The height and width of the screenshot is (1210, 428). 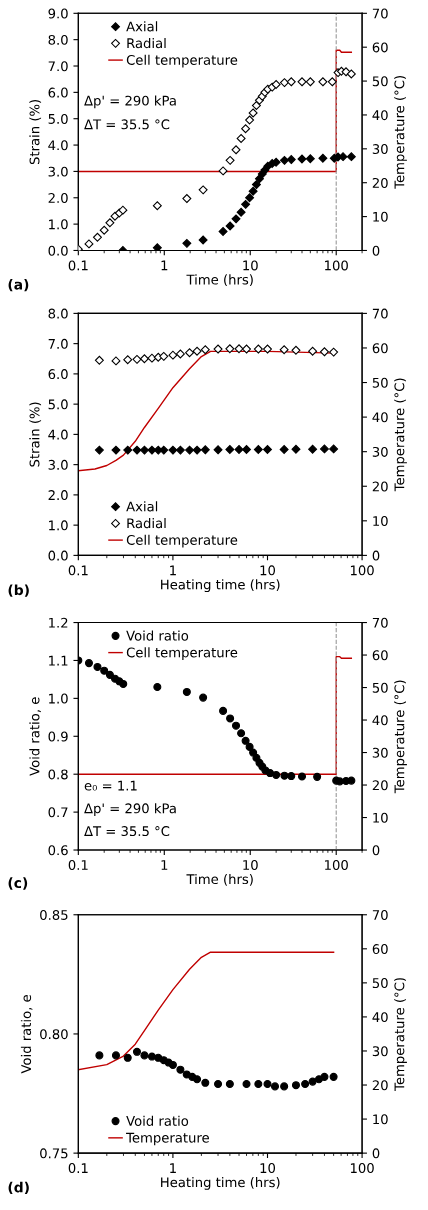 I want to click on y-tick-label: 0.9, so click(x=58, y=736).